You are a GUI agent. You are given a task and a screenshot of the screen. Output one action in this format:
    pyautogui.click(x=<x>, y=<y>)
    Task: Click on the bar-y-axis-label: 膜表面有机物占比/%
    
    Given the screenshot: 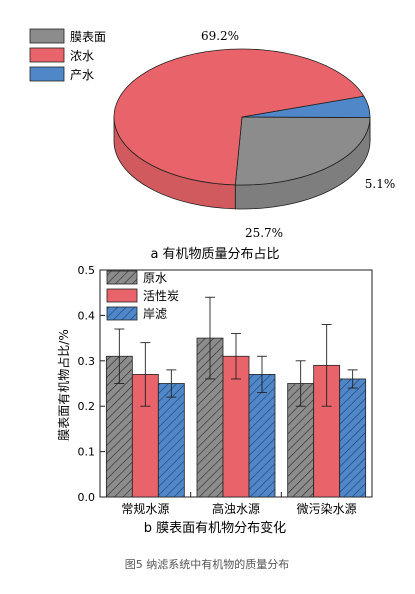 What is the action you would take?
    pyautogui.click(x=63, y=384)
    